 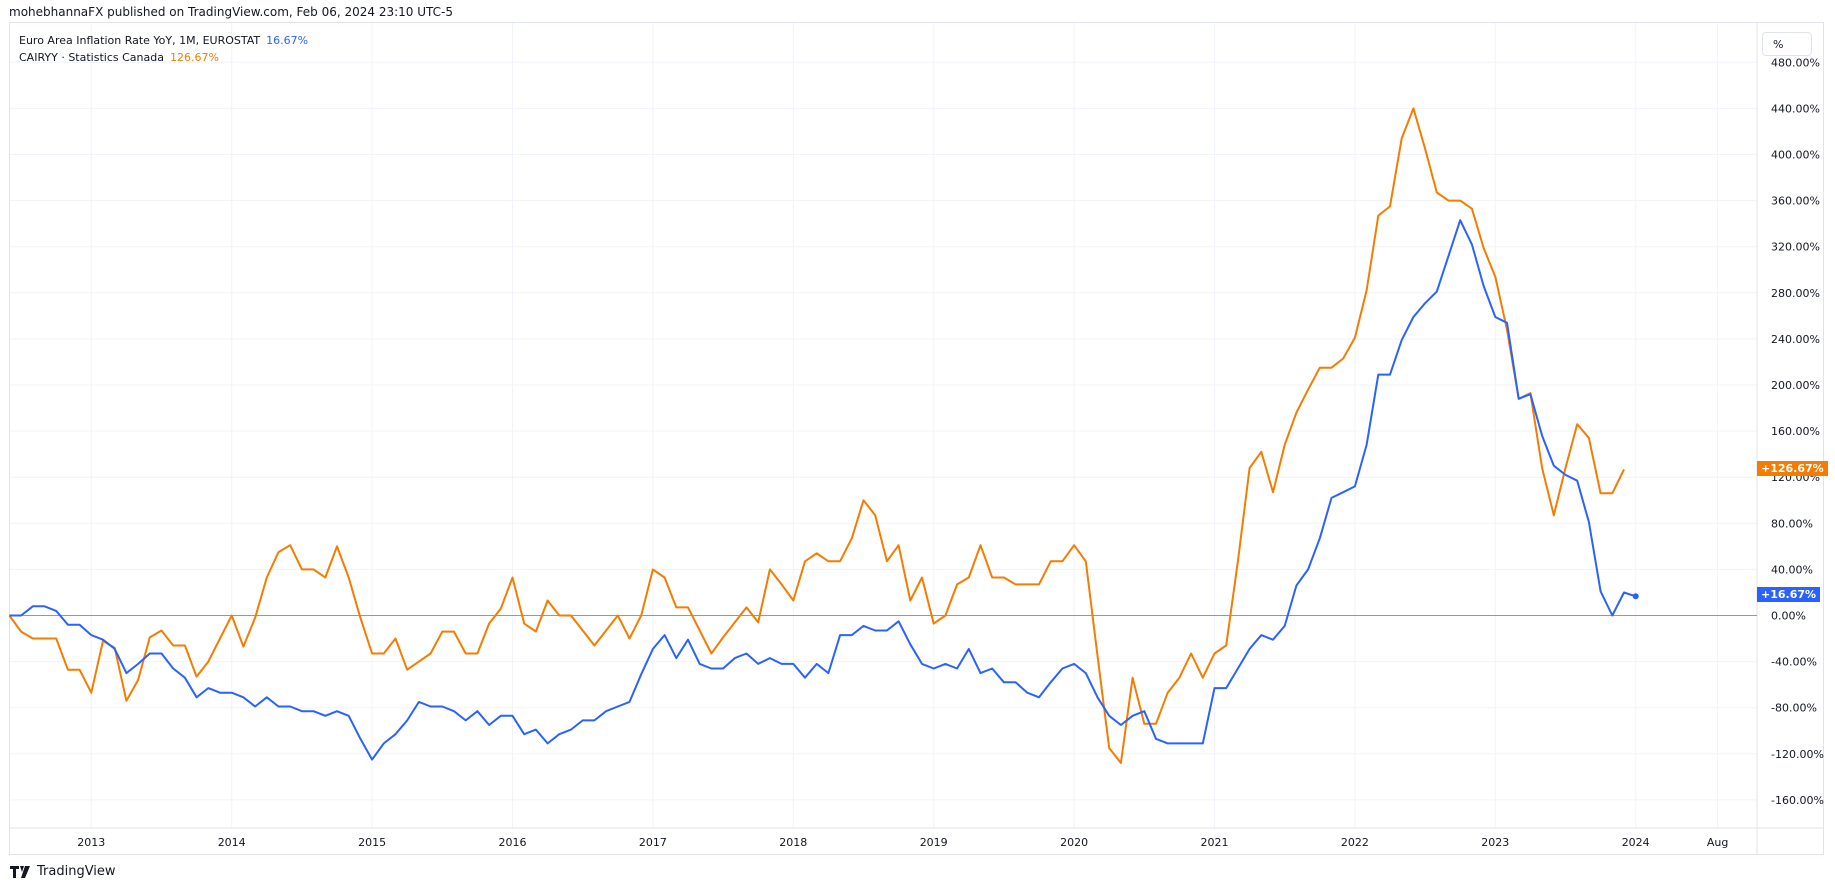 What do you see at coordinates (1635, 596) in the screenshot?
I see `last-point-marker-euro` at bounding box center [1635, 596].